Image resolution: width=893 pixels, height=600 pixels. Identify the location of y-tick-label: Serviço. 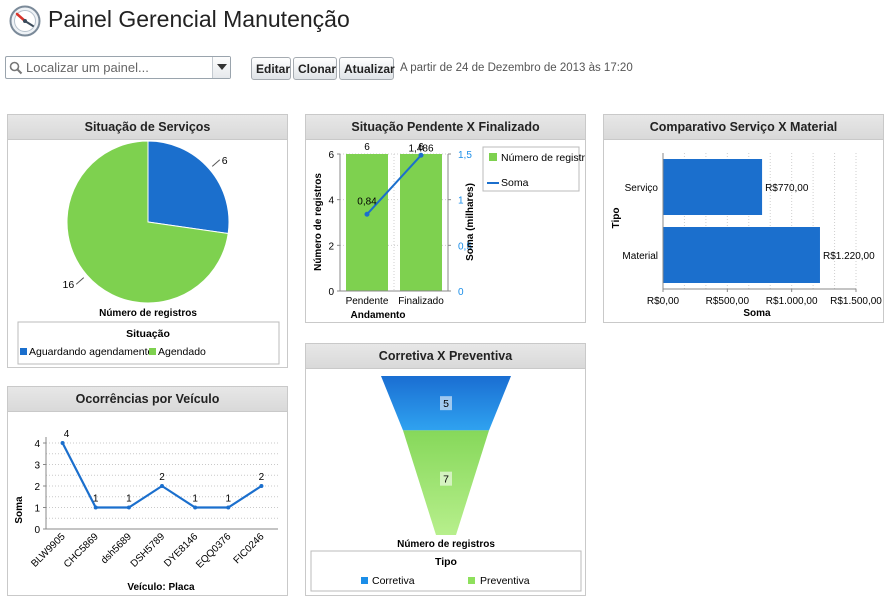
(642, 188).